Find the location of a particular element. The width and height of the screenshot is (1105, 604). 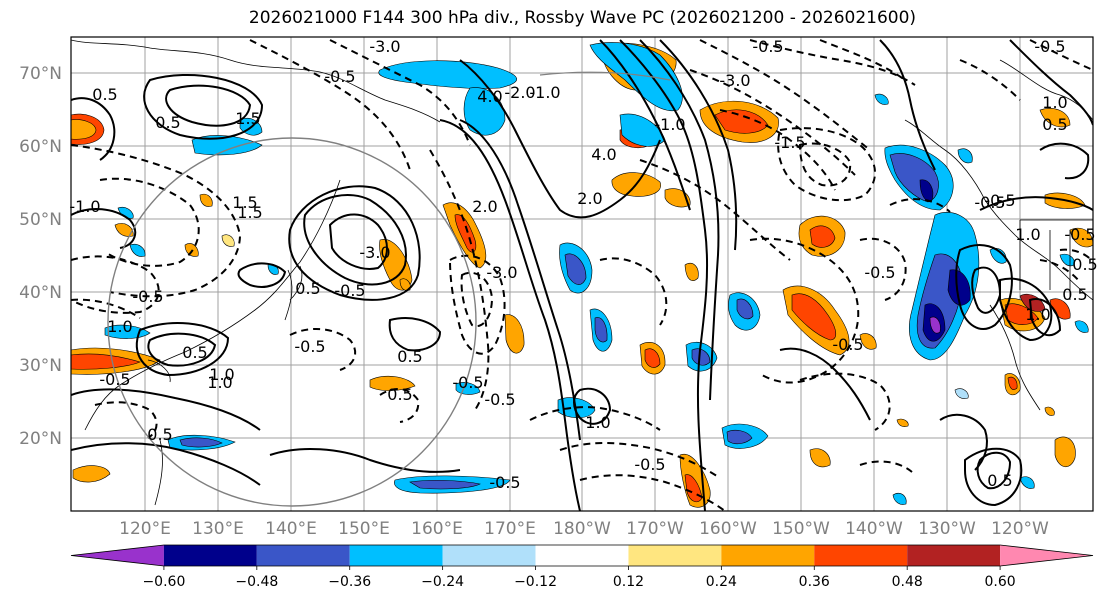

latitude-label: 20°N is located at coordinates (40, 439).